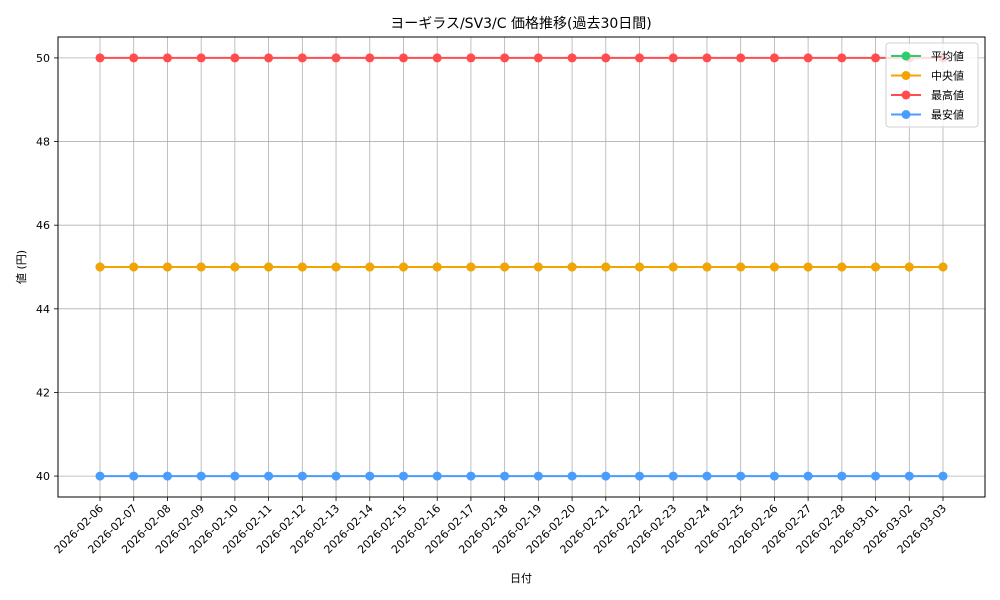  What do you see at coordinates (521, 578) in the screenshot?
I see `x-axis-label: 日付` at bounding box center [521, 578].